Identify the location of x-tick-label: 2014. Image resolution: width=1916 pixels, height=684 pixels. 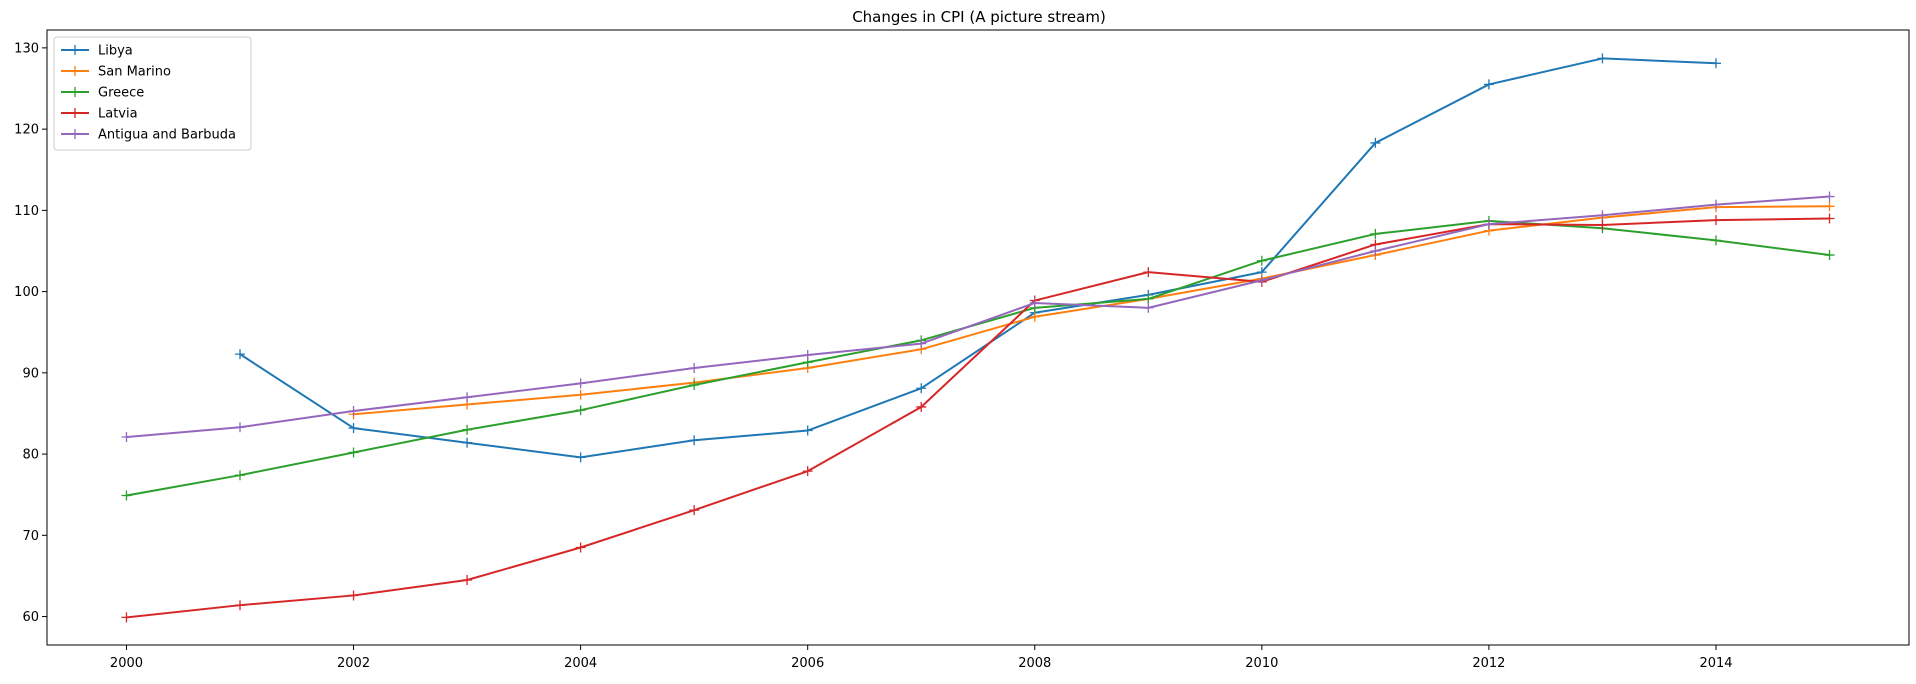
(1715, 663).